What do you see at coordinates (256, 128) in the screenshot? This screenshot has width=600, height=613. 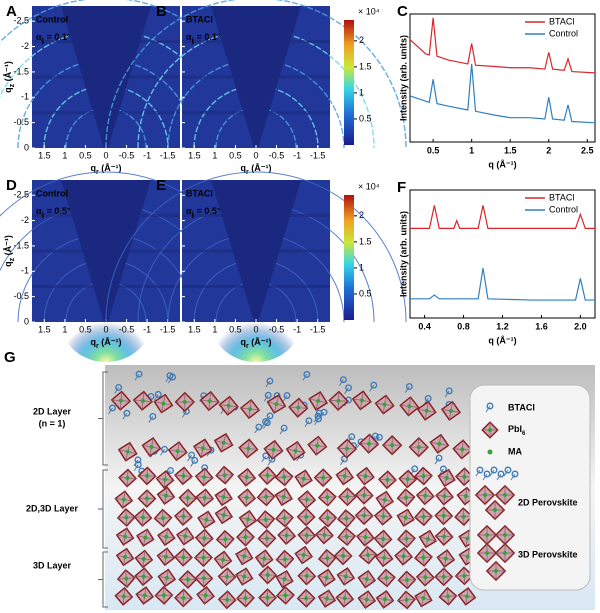 I see `ring` at bounding box center [256, 128].